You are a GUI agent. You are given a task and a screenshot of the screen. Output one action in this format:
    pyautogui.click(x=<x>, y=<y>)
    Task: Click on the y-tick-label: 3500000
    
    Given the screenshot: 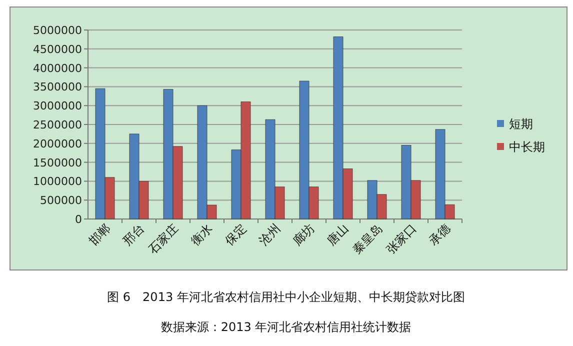 What is the action you would take?
    pyautogui.click(x=57, y=87)
    